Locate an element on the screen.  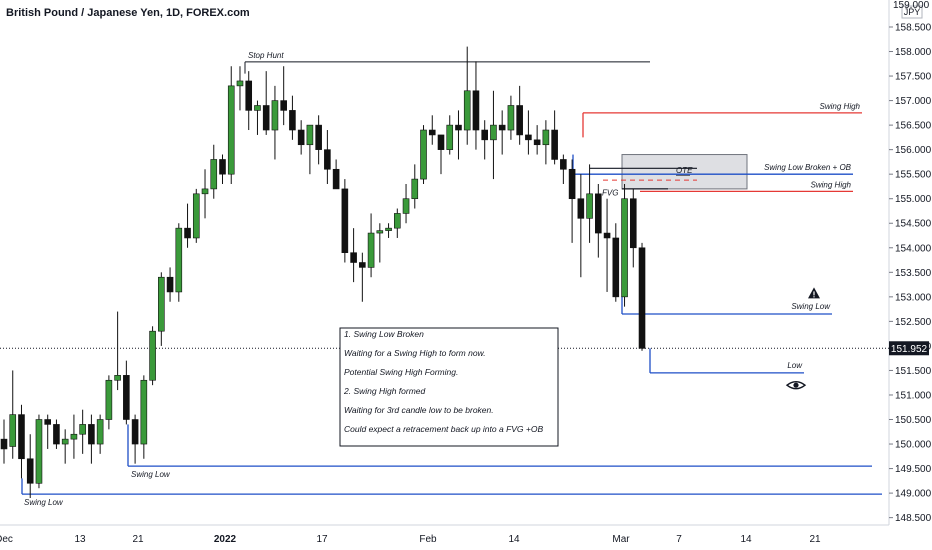
y-tick-label: 149.000 is located at coordinates (913, 494).